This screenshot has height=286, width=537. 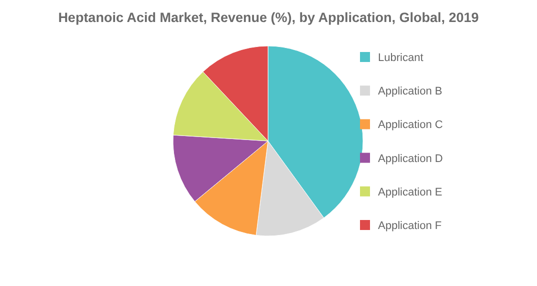 I want to click on legend-label: Application E, so click(x=410, y=192).